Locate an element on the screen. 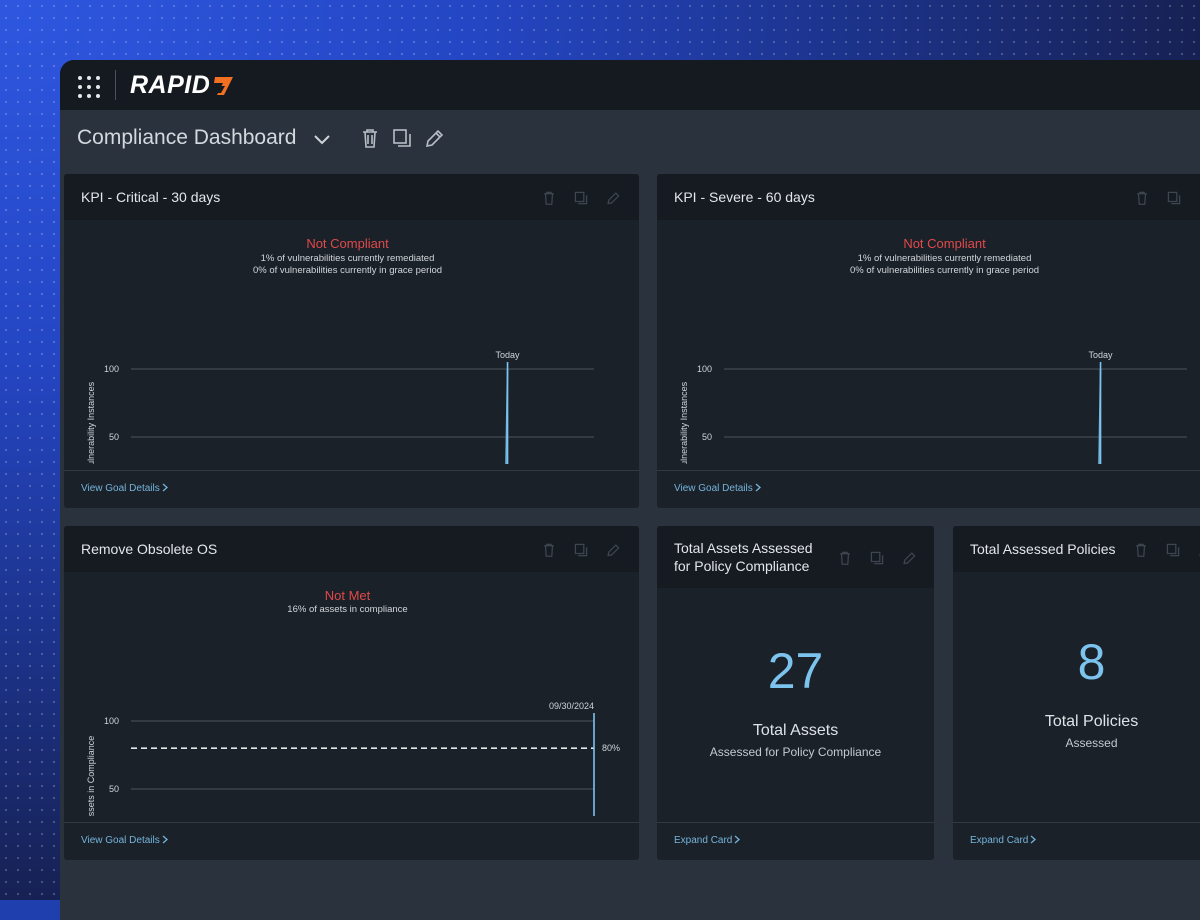  card-title: Remove Obsolete OS is located at coordinates (149, 549).